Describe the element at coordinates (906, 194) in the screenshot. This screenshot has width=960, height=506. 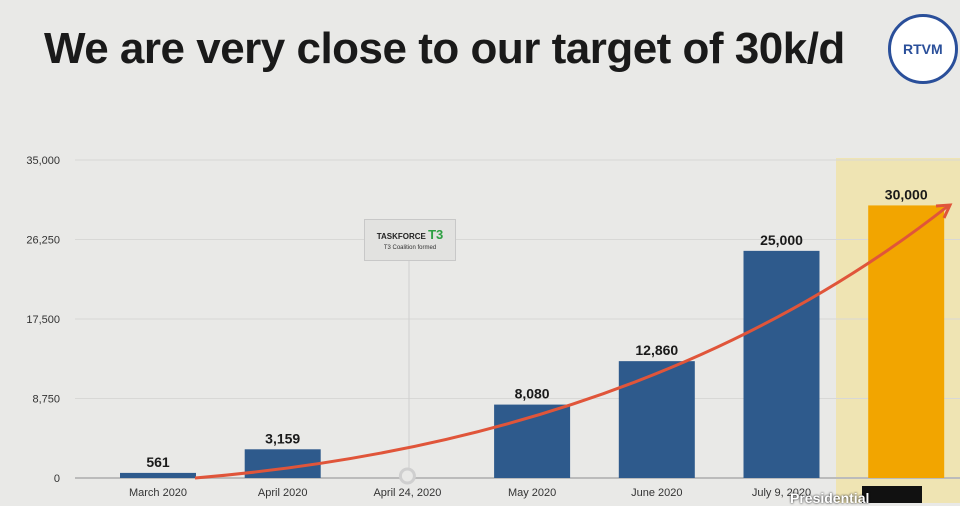
I see `data-label: 30,000` at that location.